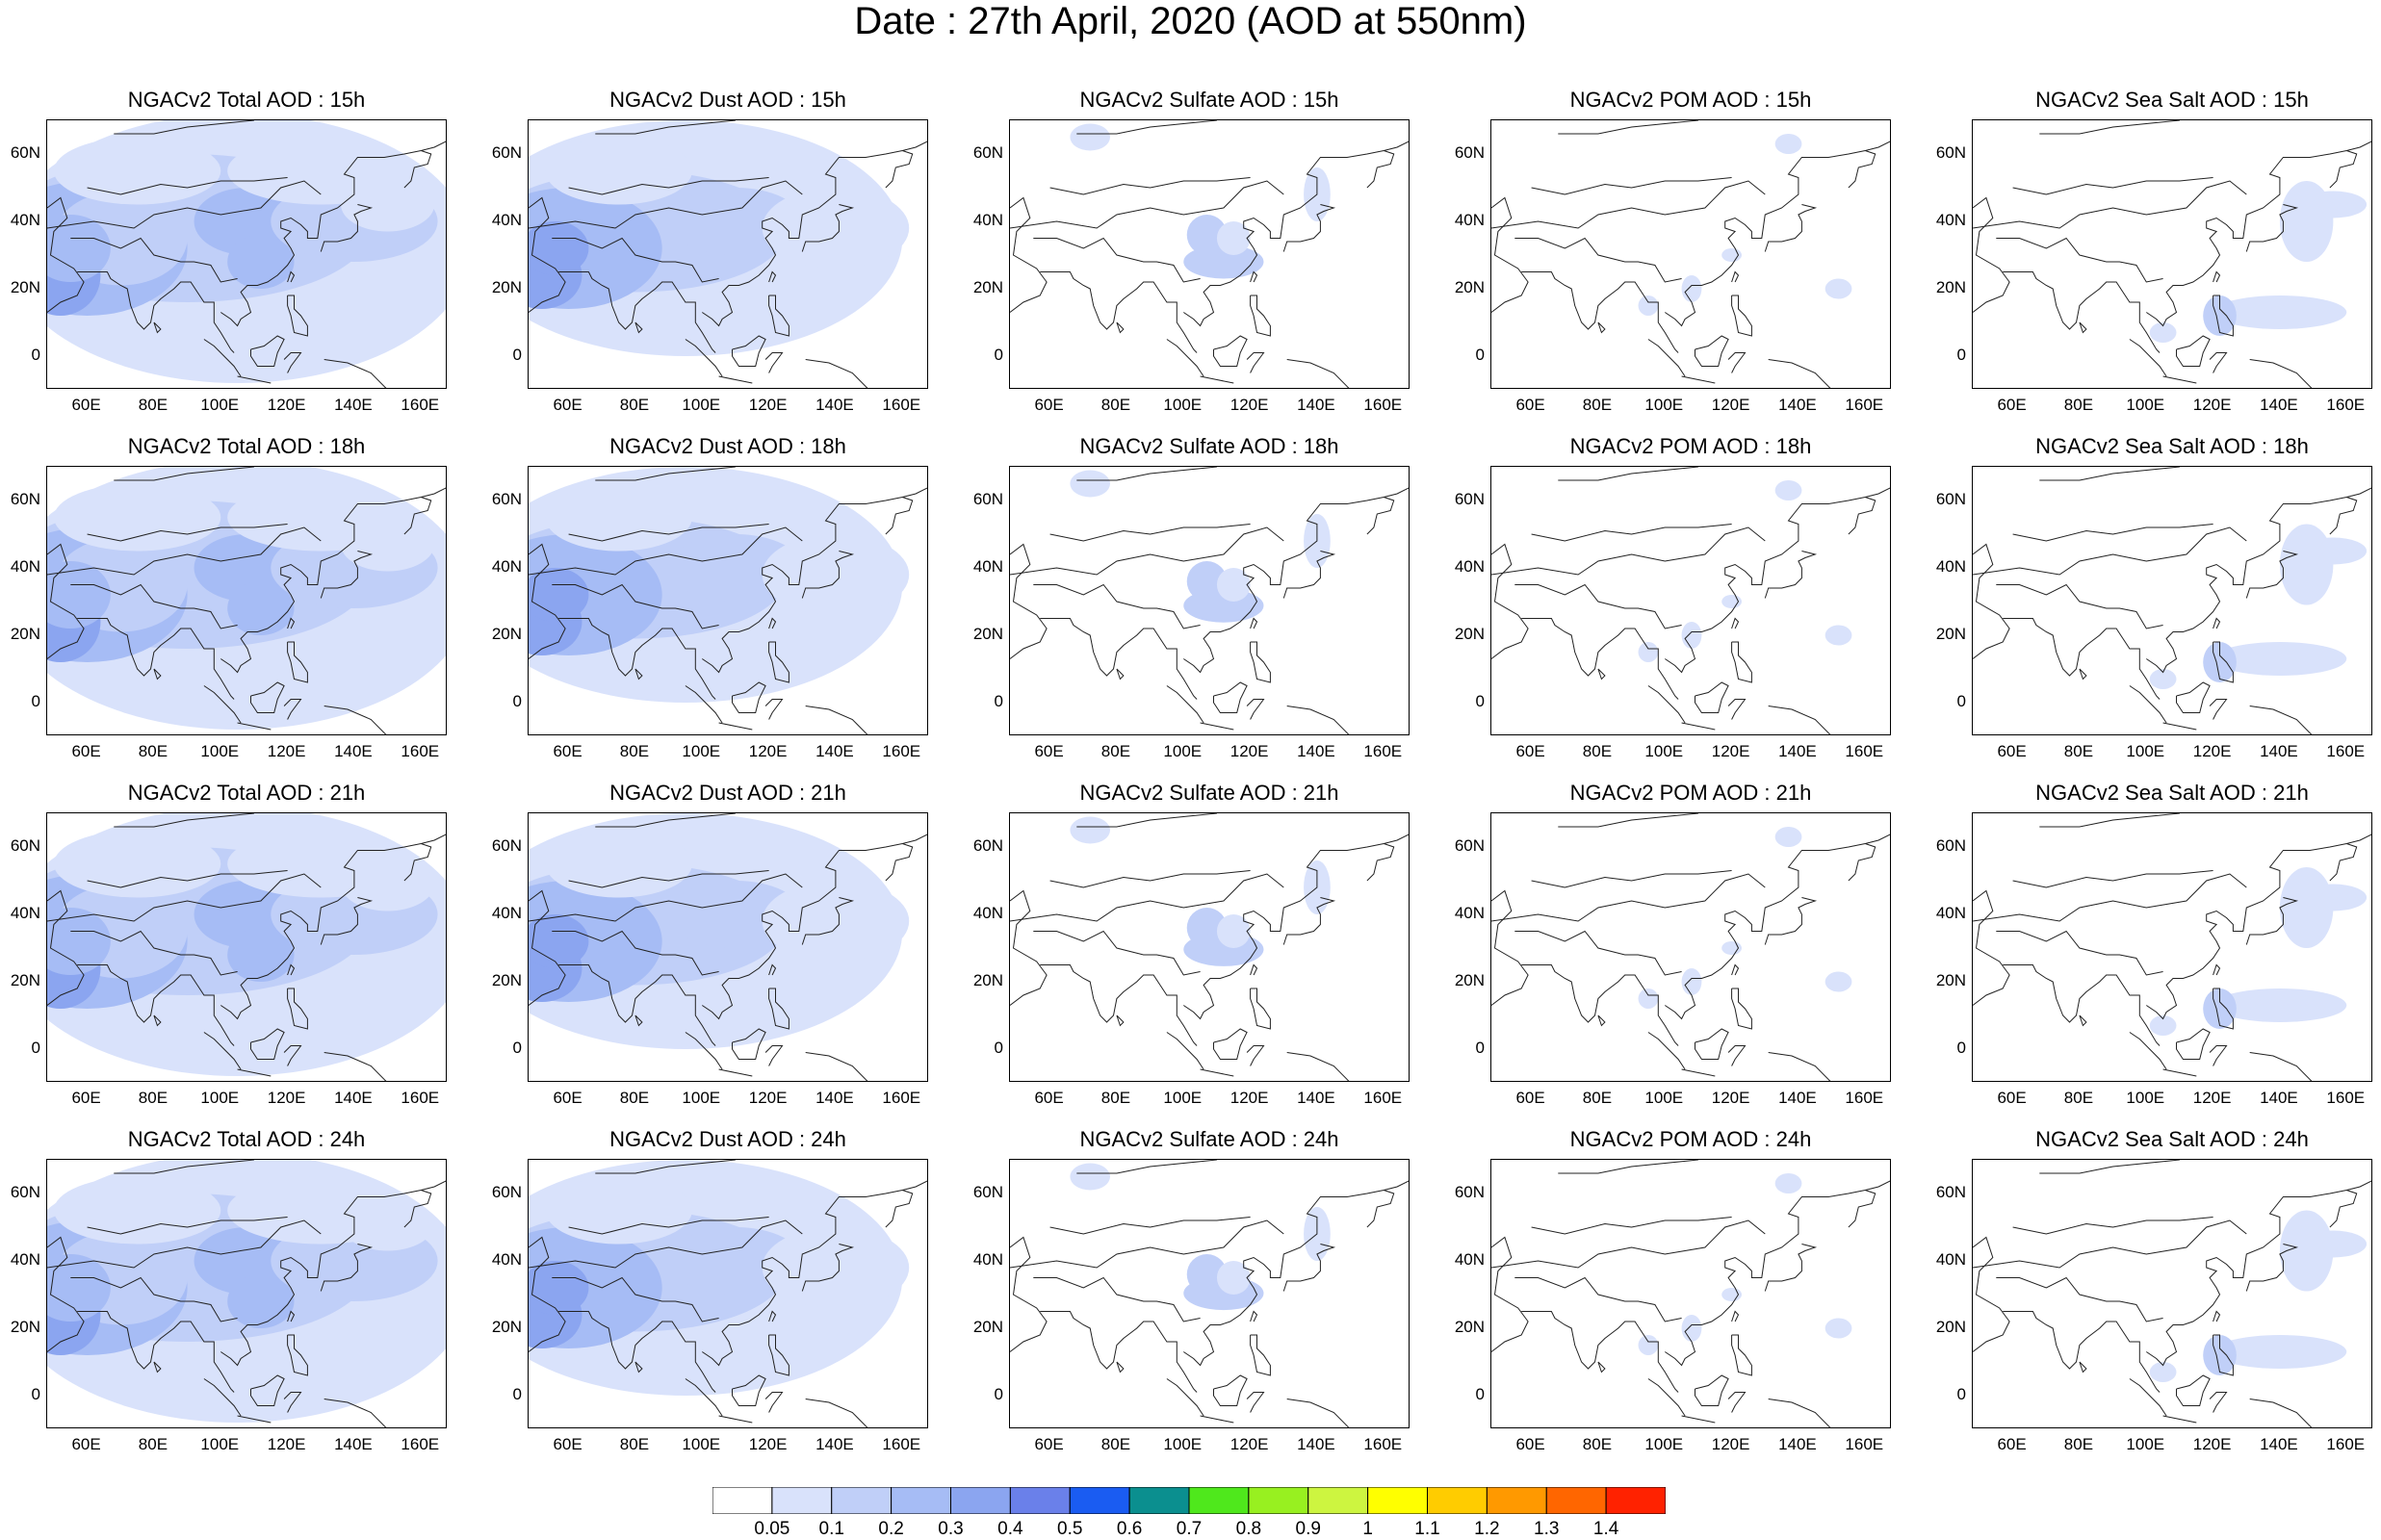  What do you see at coordinates (1209, 1139) in the screenshot?
I see `panel-title: NGACv2 Sulfate AOD : 24h` at bounding box center [1209, 1139].